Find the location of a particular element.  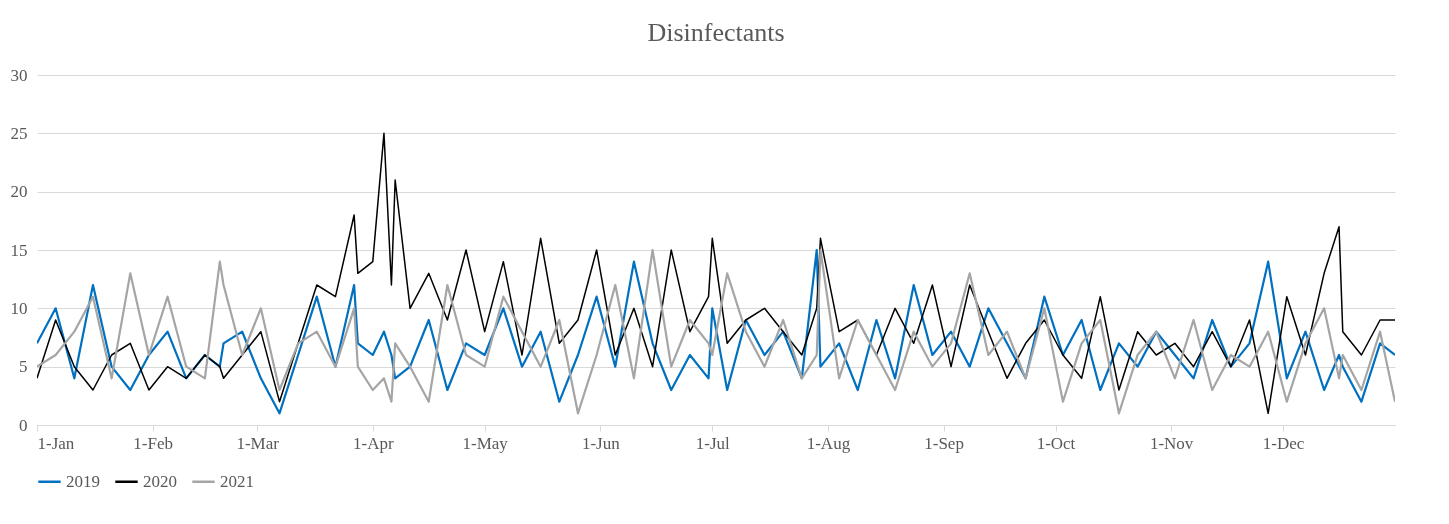

x-tick-label: 1-Feb is located at coordinates (153, 443).